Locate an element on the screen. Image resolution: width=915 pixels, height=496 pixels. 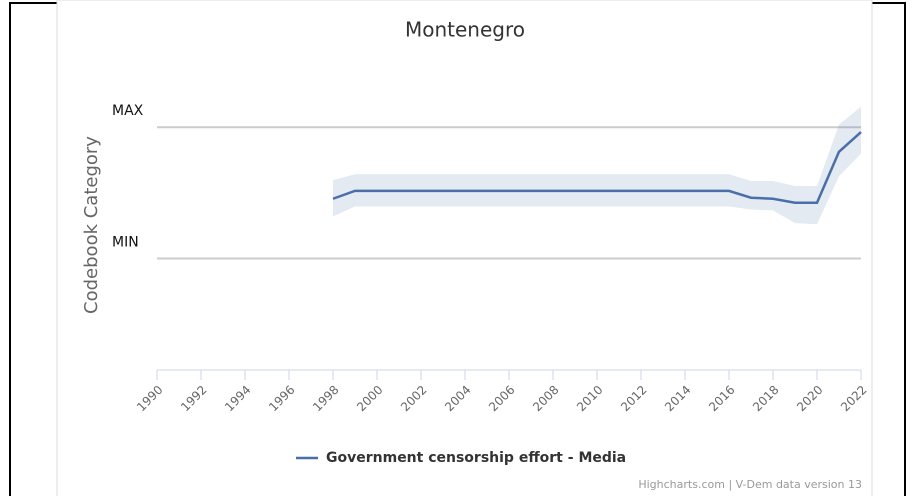
confidence-band is located at coordinates (597, 165).